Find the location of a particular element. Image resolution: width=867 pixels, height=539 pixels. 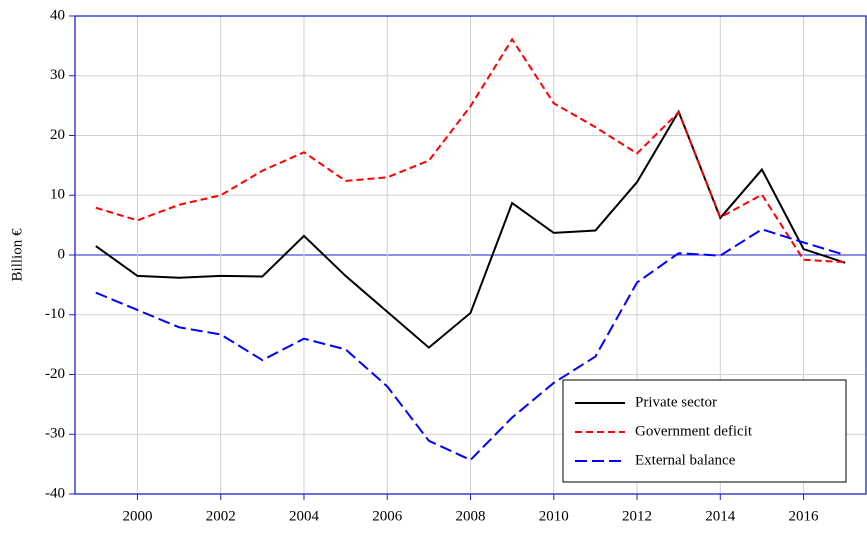

legend-label: Government deficit is located at coordinates (694, 431).